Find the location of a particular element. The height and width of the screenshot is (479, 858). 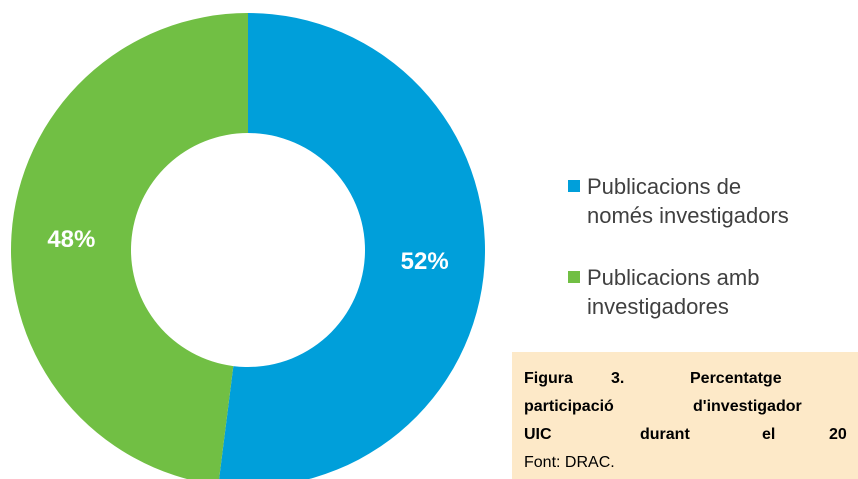

caption-word: durant is located at coordinates (665, 434).